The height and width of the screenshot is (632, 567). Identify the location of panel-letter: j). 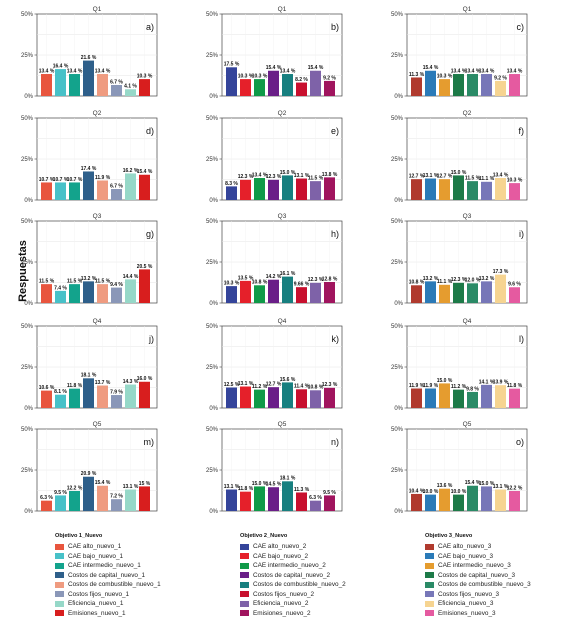
(151, 339).